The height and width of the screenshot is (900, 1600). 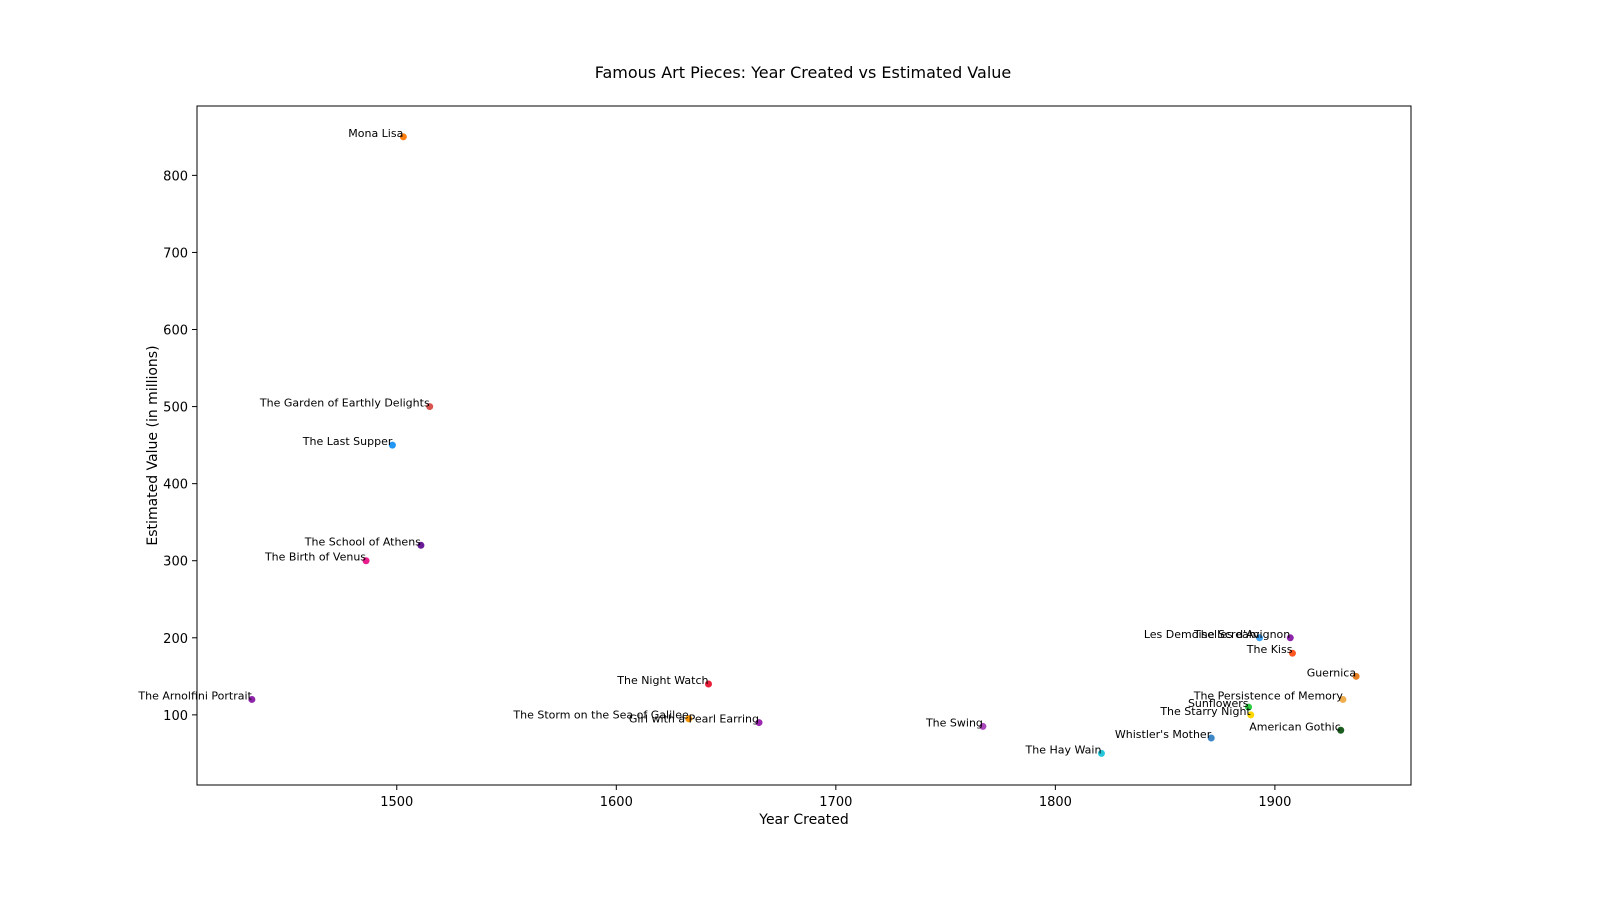 What do you see at coordinates (1269, 649) in the screenshot?
I see `data-point-label: The Kiss` at bounding box center [1269, 649].